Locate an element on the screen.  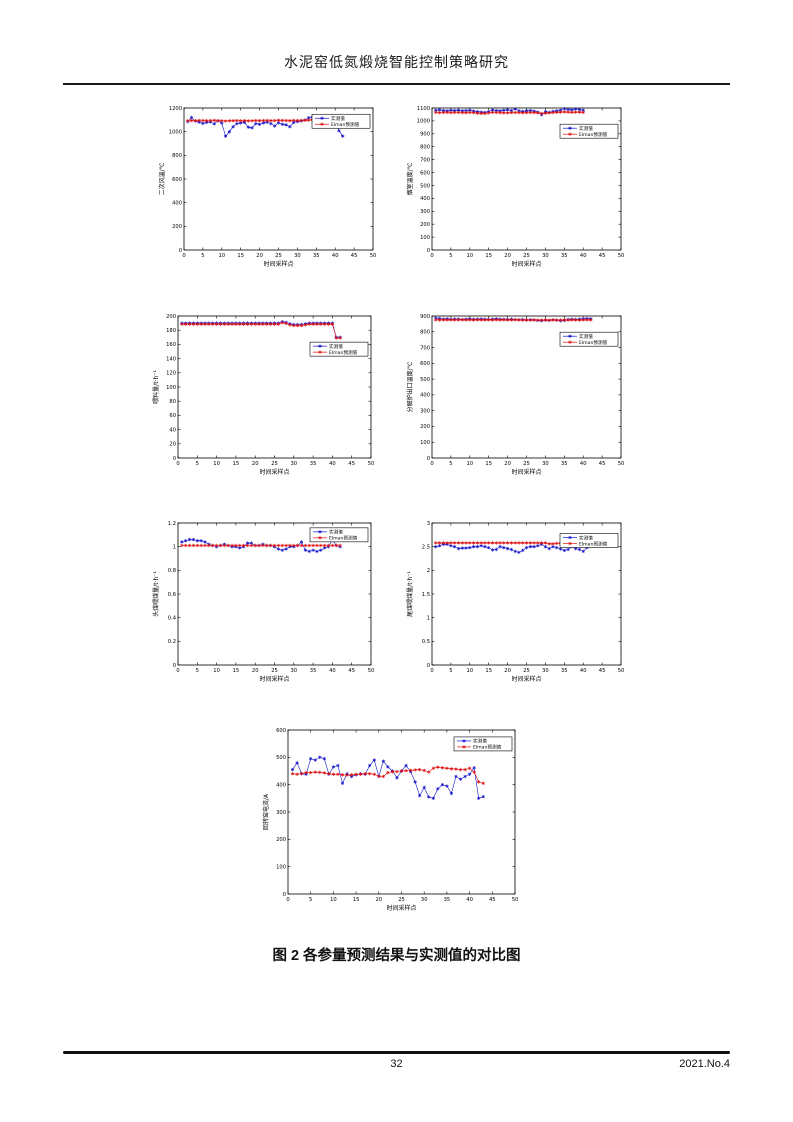
series-measured is located at coordinates (261, 329).